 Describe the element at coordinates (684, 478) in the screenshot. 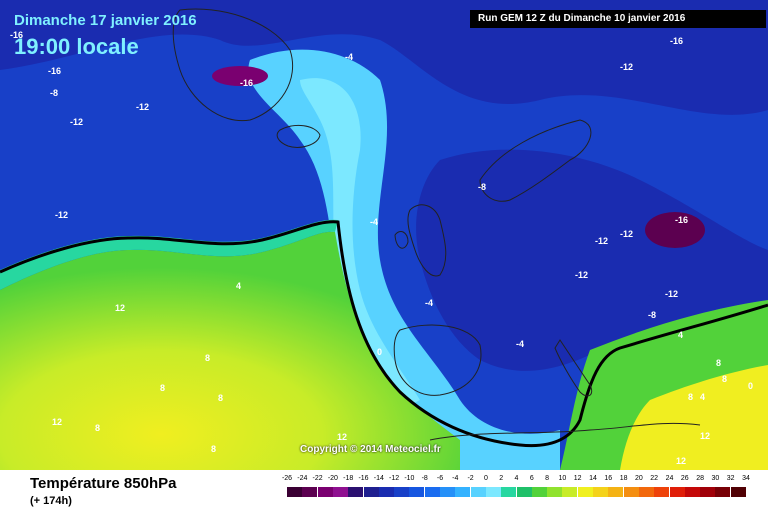

I see `colorbar-tick: 26` at that location.